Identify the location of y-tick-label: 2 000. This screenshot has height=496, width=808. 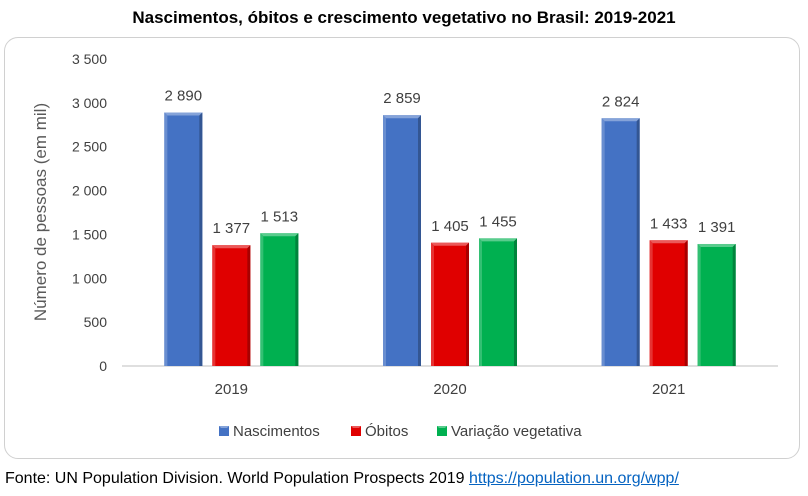
(89, 191).